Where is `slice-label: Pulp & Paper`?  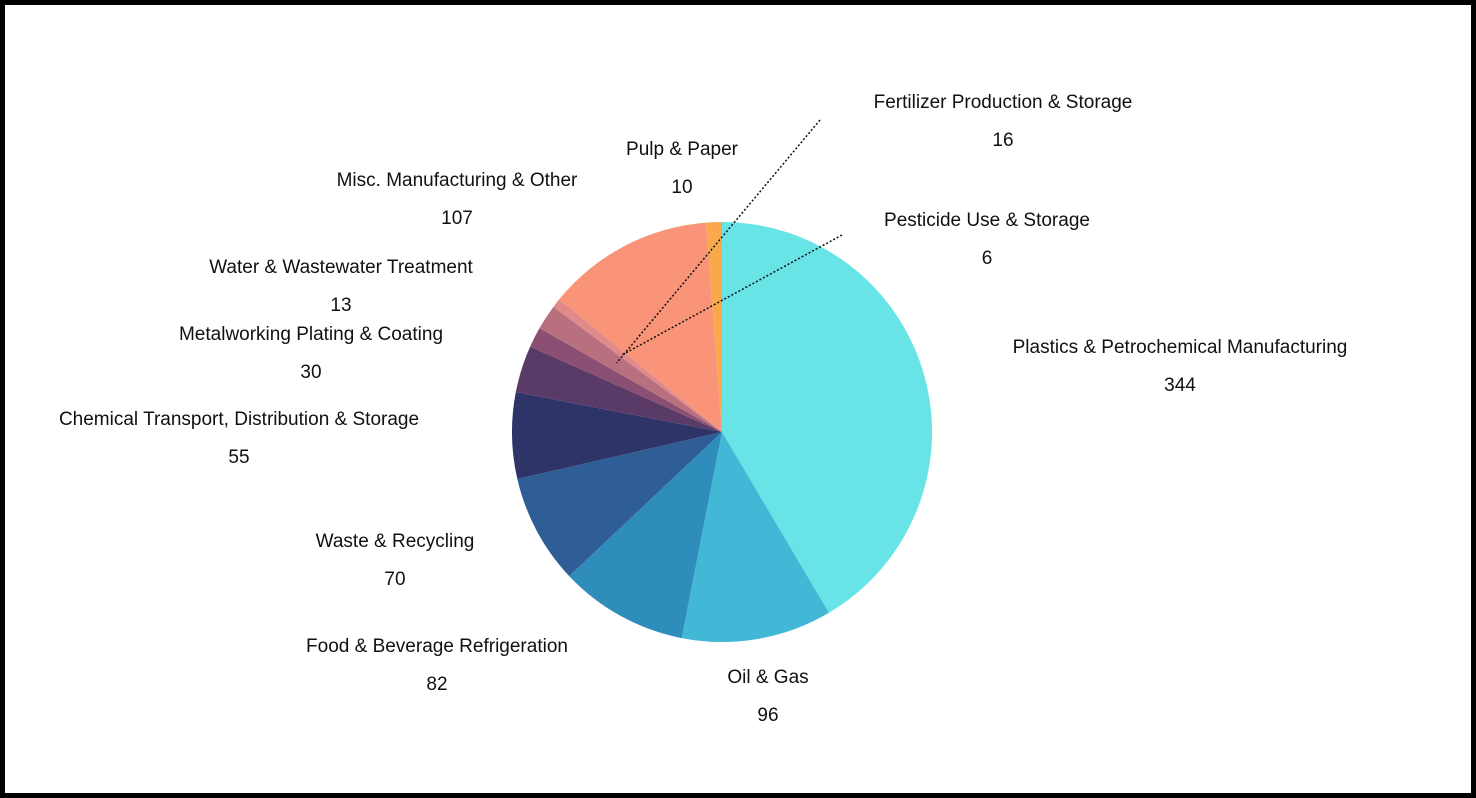 slice-label: Pulp & Paper is located at coordinates (682, 149).